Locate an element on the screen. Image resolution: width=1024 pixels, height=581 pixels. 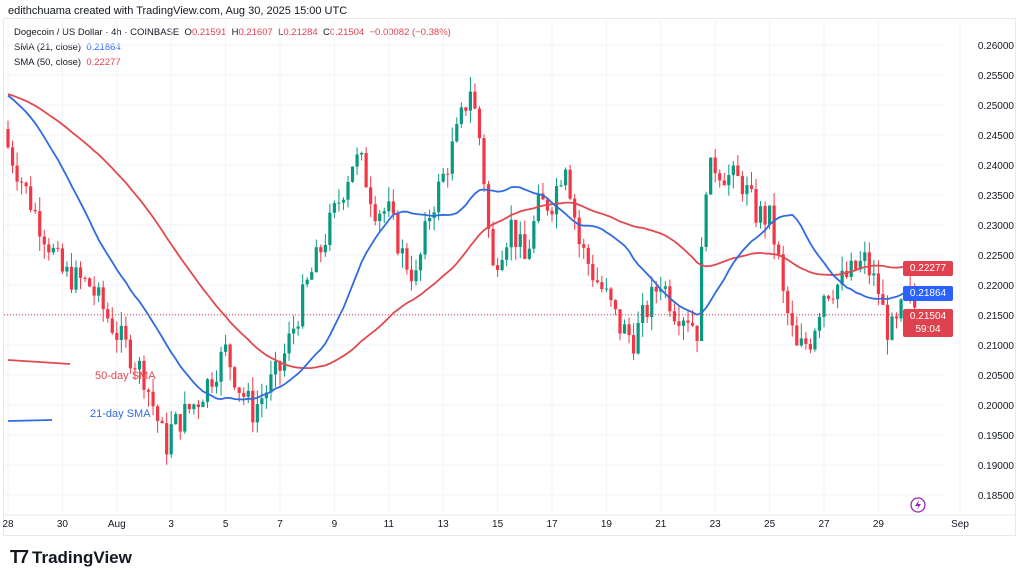
y-tick-label: 0.25000 is located at coordinates (996, 106).